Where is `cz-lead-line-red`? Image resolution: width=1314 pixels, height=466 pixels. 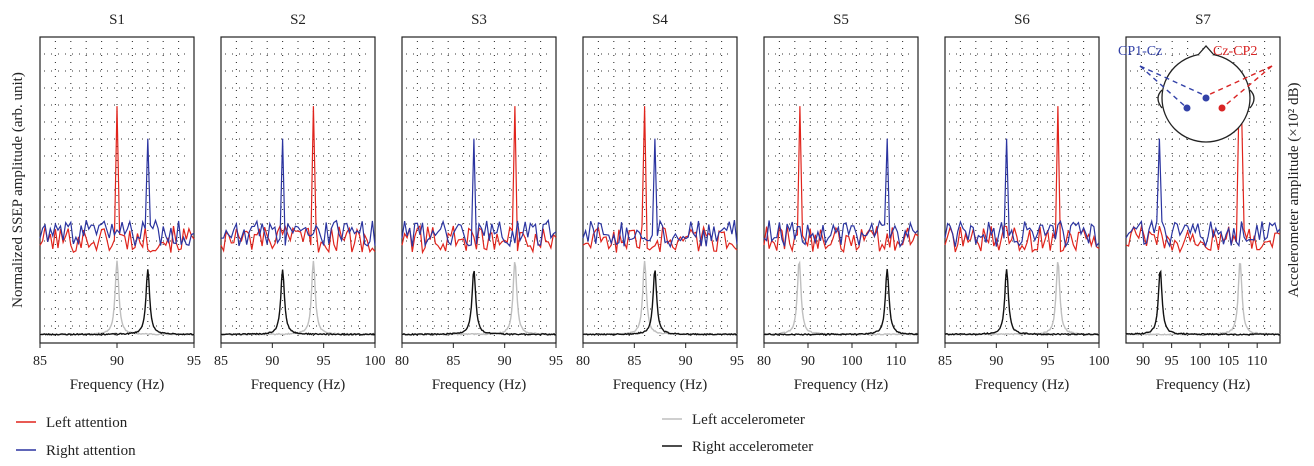
cz-lead-line-red is located at coordinates (1239, 81).